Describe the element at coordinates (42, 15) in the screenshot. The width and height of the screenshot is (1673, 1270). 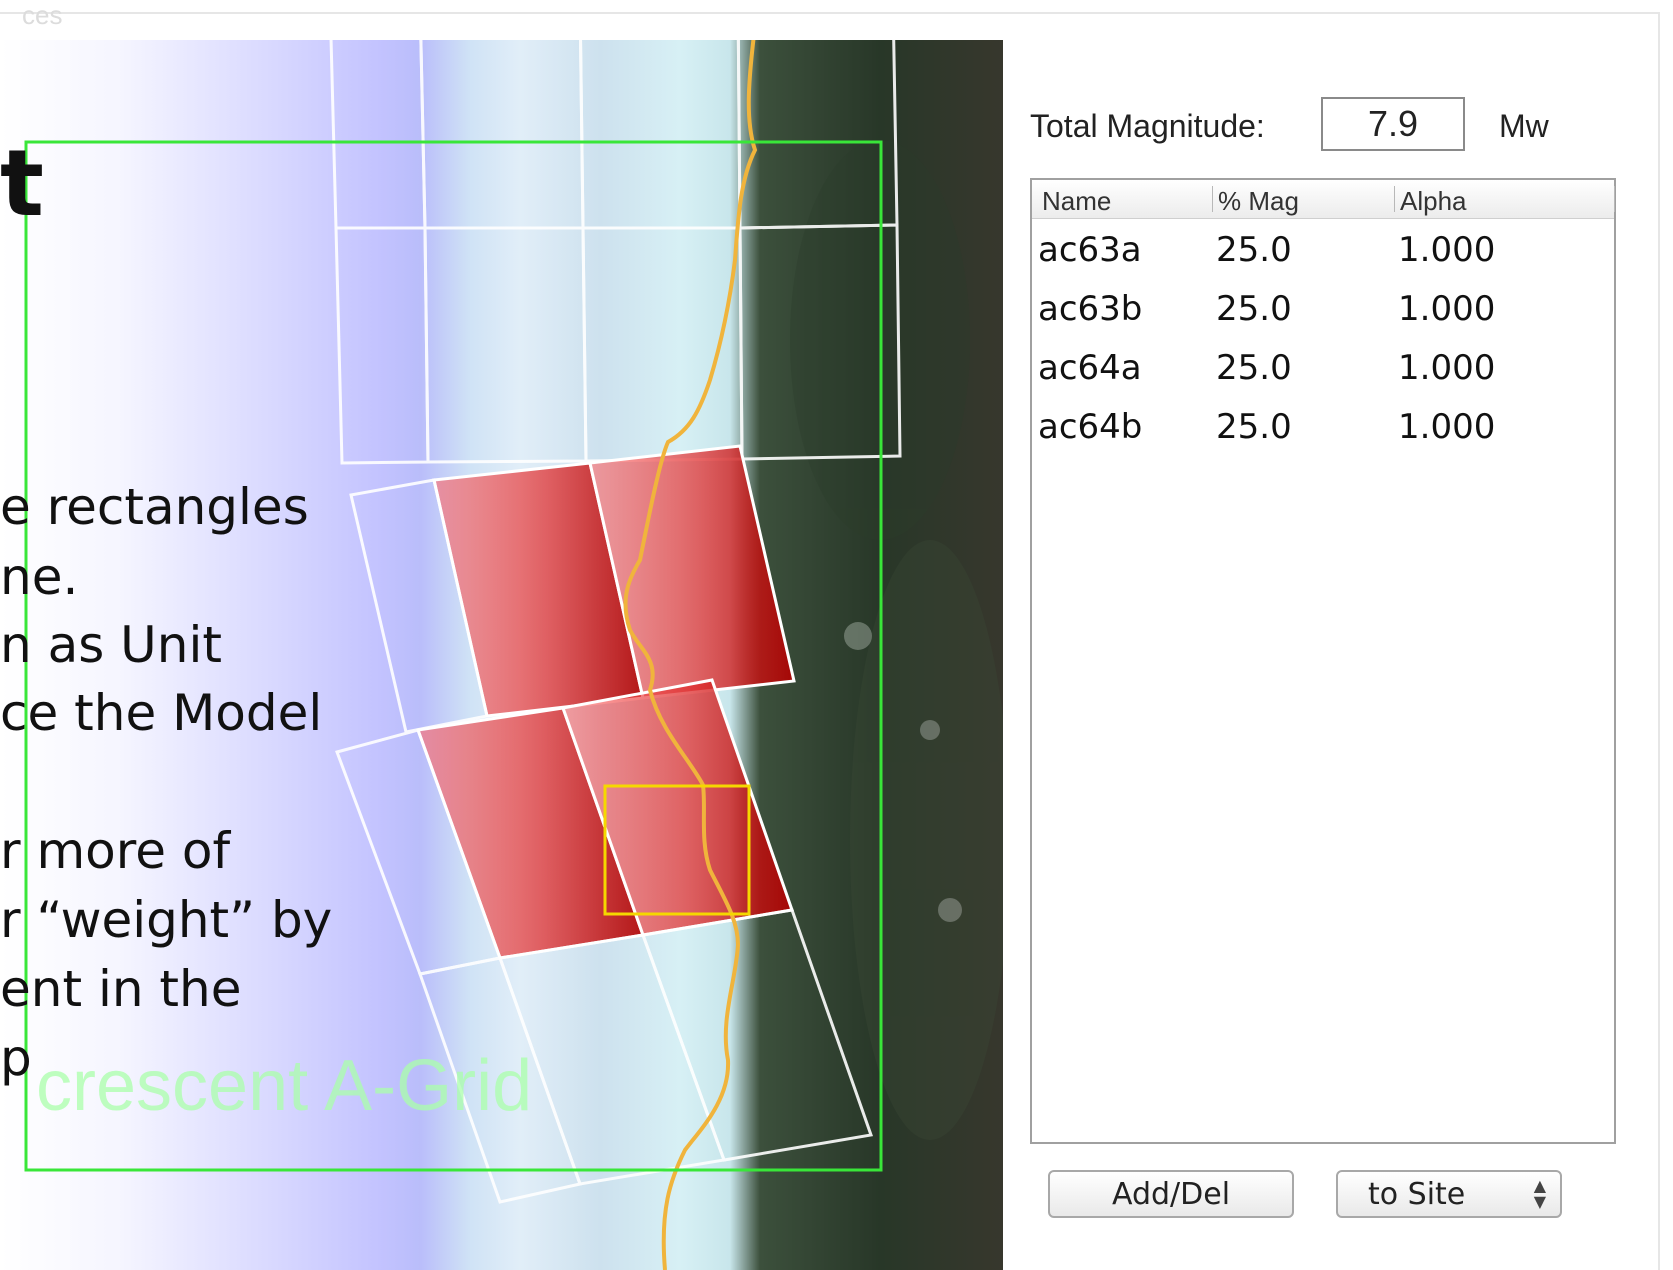
I see `window-title: ces` at that location.